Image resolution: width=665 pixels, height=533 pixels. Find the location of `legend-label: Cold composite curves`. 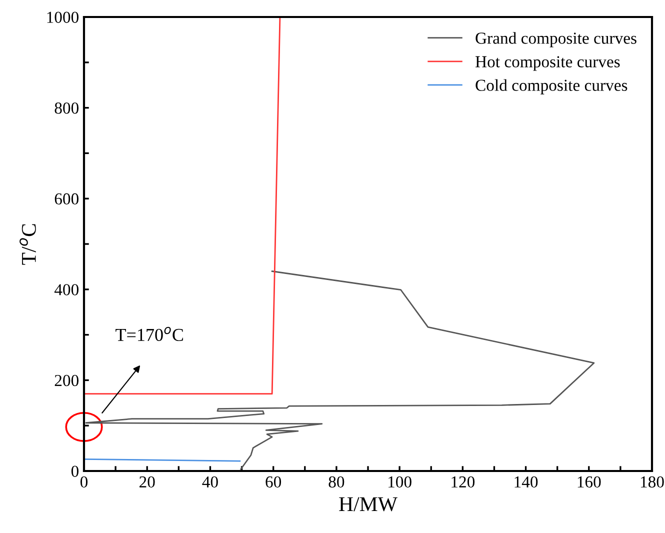

legend-label: Cold composite curves is located at coordinates (552, 86).